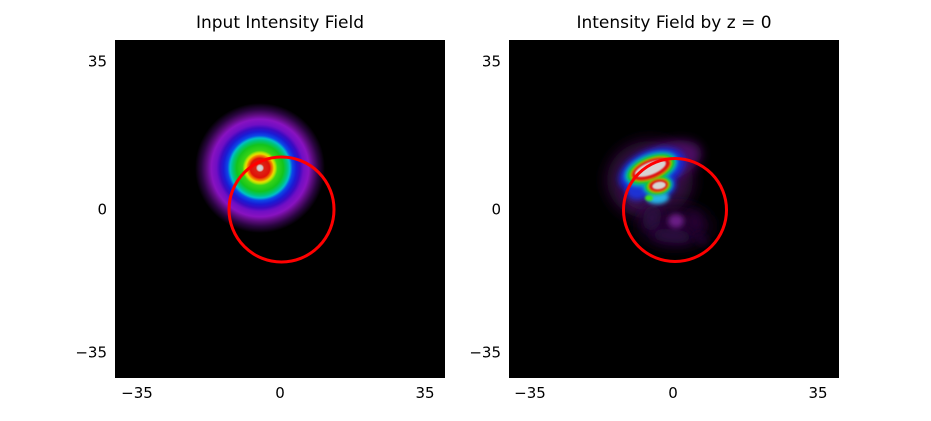  Describe the element at coordinates (674, 23) in the screenshot. I see `right-plot-title: Intensity Field by z = 0` at that location.